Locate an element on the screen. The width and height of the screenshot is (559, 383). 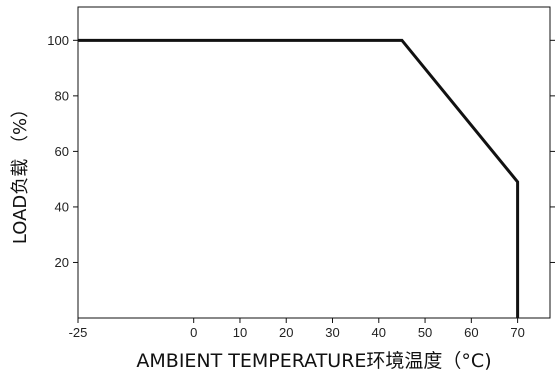
x-tick-label: 50 is located at coordinates (425, 332).